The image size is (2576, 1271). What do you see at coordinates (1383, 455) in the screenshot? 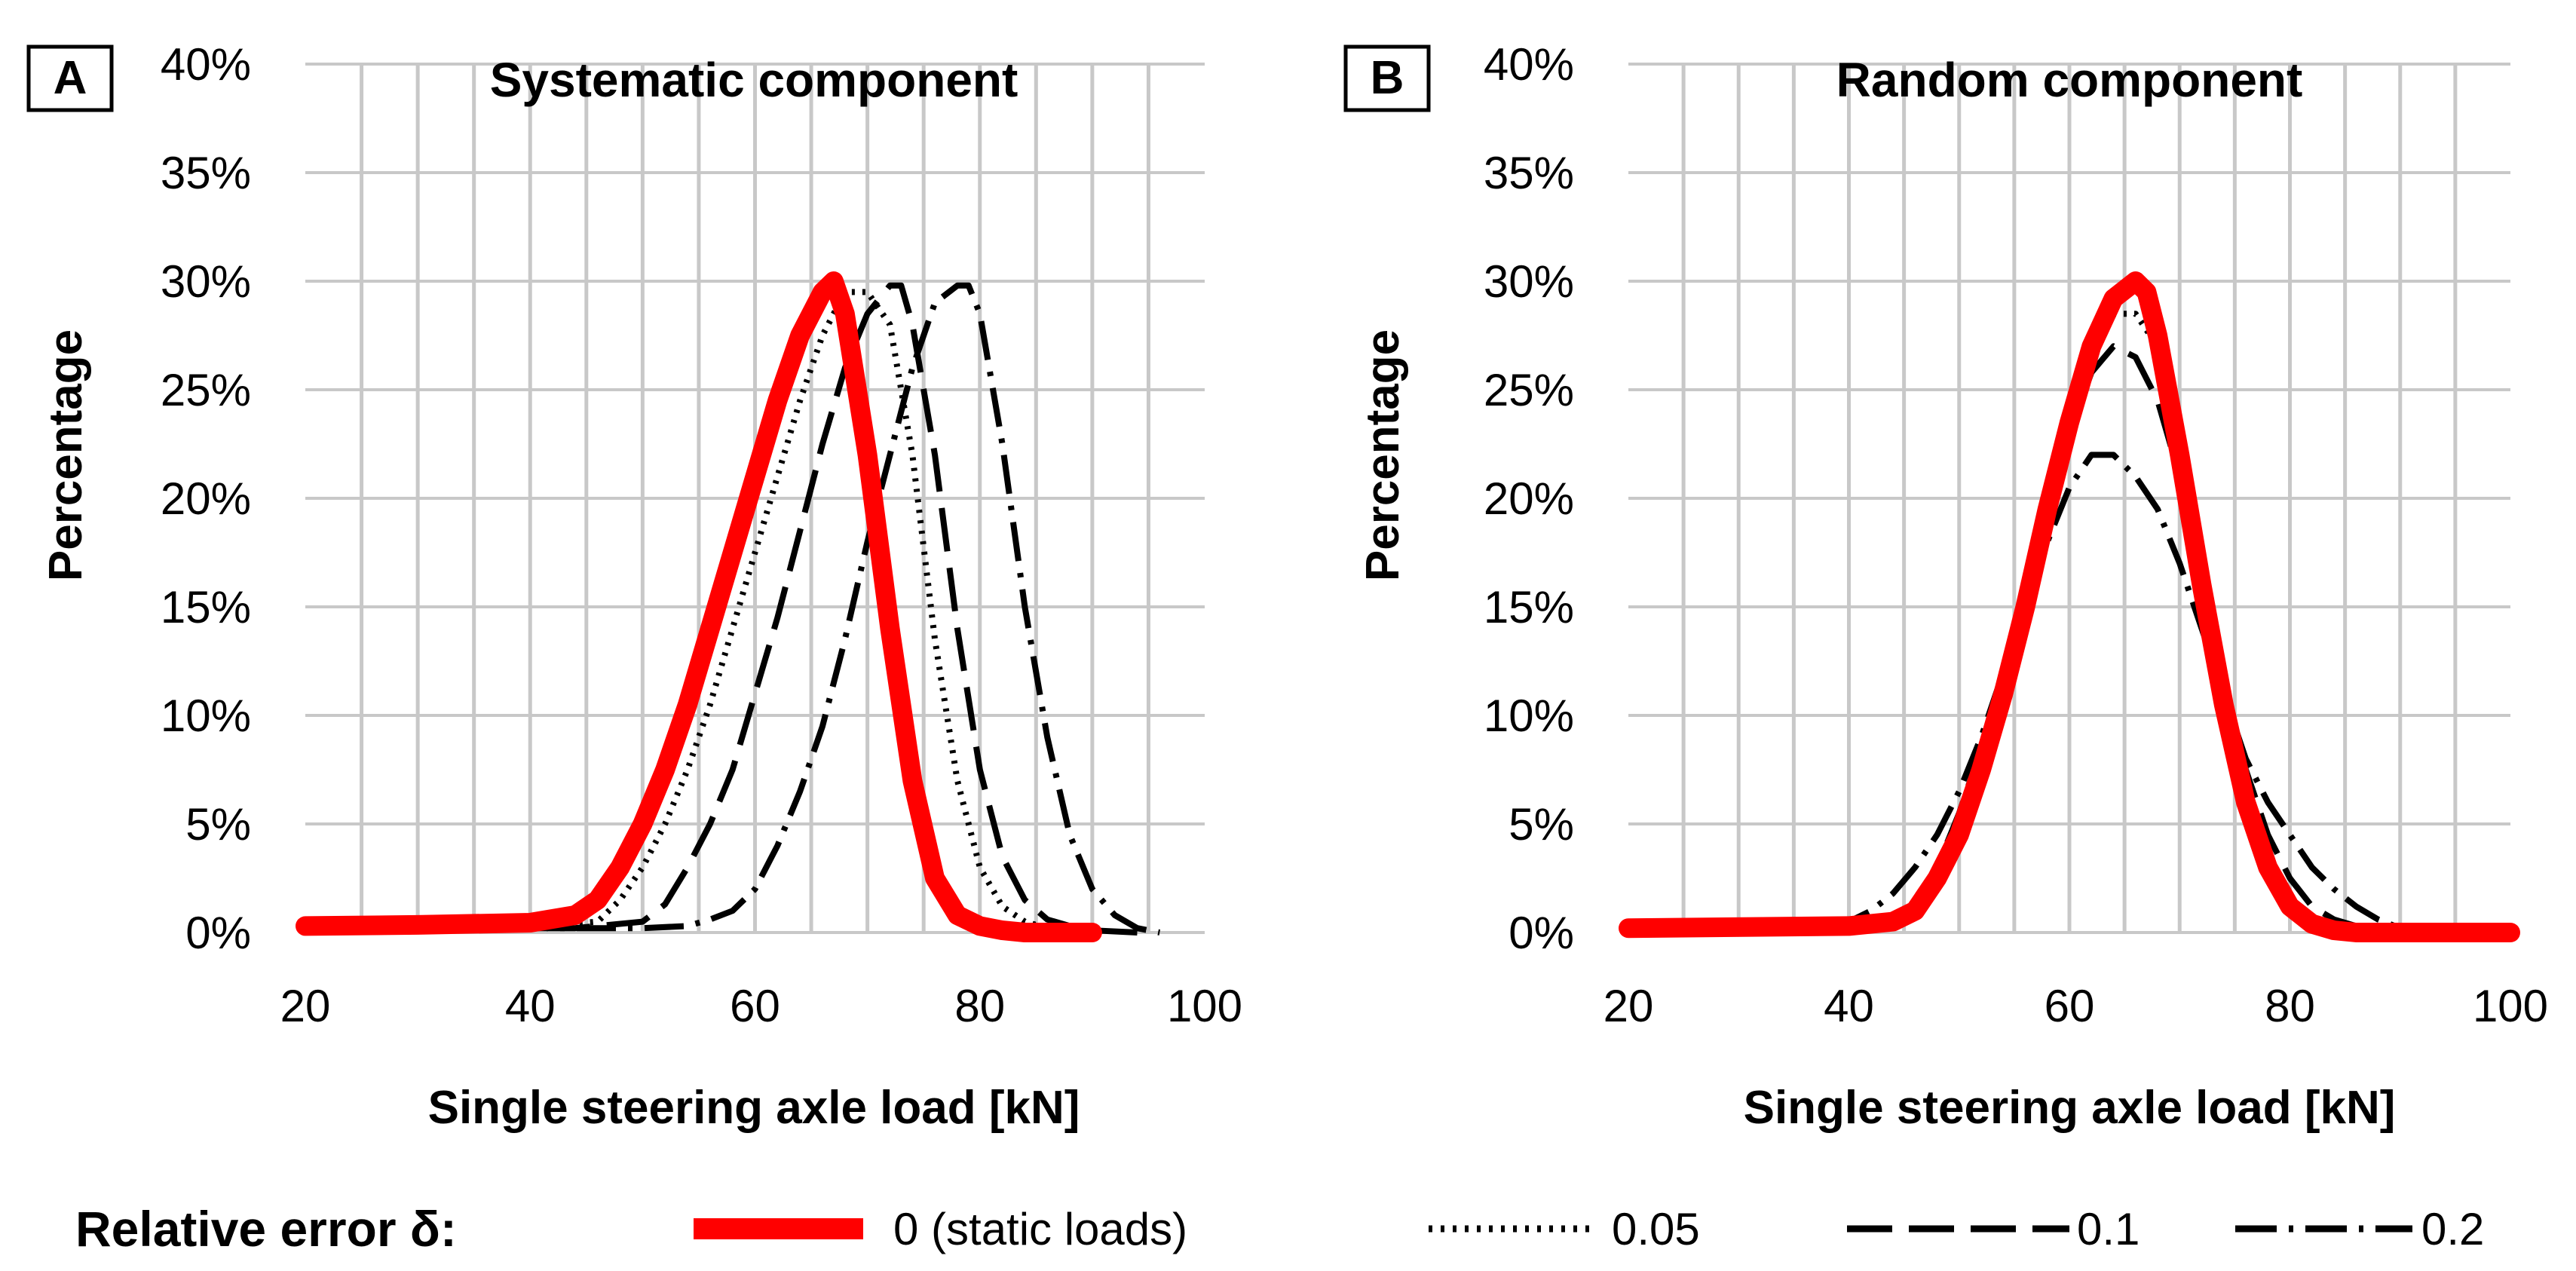
I see `y-axis-title-b: Percentage` at bounding box center [1383, 455].